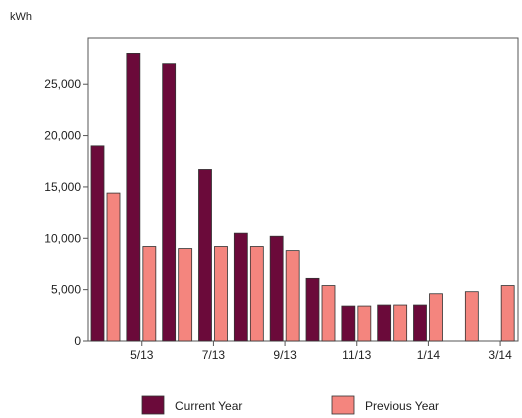 The image size is (522, 418). Describe the element at coordinates (21, 17) in the screenshot. I see `unit-label: kWh` at that location.